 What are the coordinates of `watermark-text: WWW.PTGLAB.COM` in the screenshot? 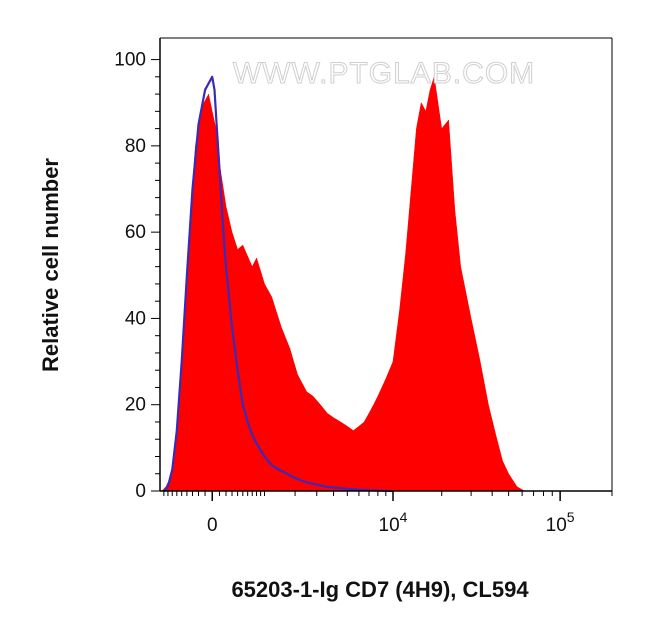 It's located at (384, 73).